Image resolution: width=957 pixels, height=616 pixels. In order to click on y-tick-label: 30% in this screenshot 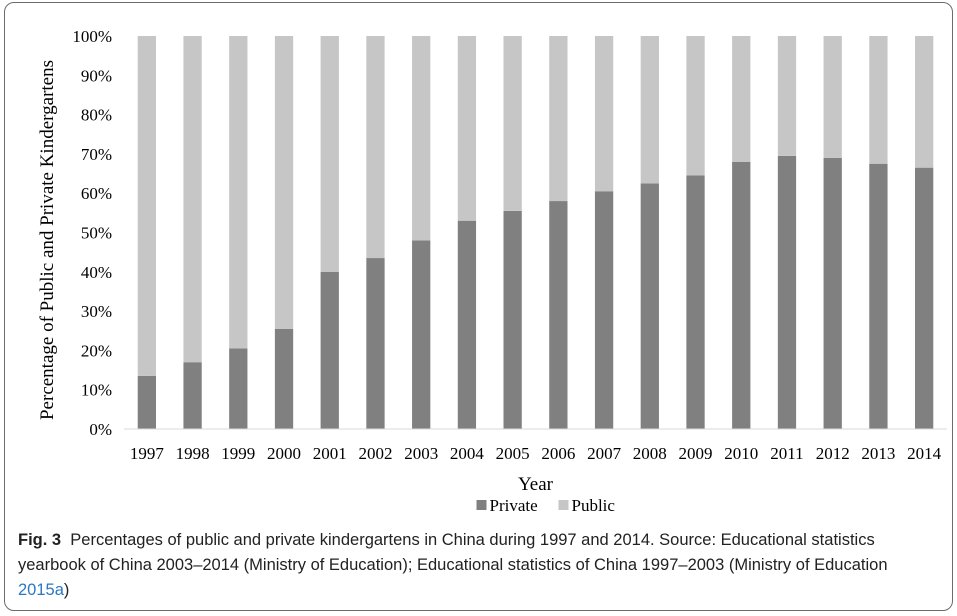, I will do `click(96, 311)`.